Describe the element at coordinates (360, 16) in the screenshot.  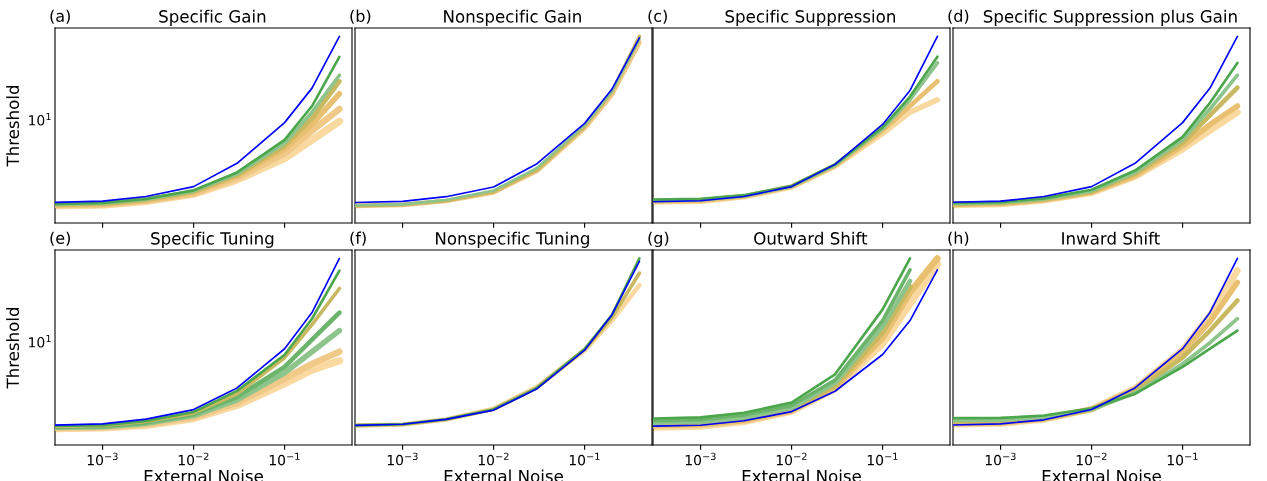
I see `text: (b)` at that location.